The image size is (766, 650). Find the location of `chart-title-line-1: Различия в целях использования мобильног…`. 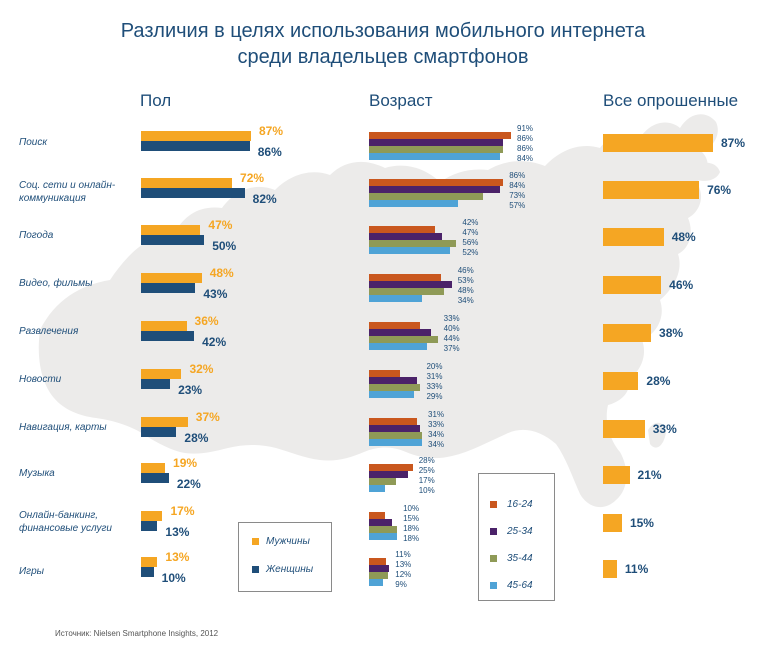

chart-title-line-1: Различия в целях использования мобильног… is located at coordinates (383, 31).